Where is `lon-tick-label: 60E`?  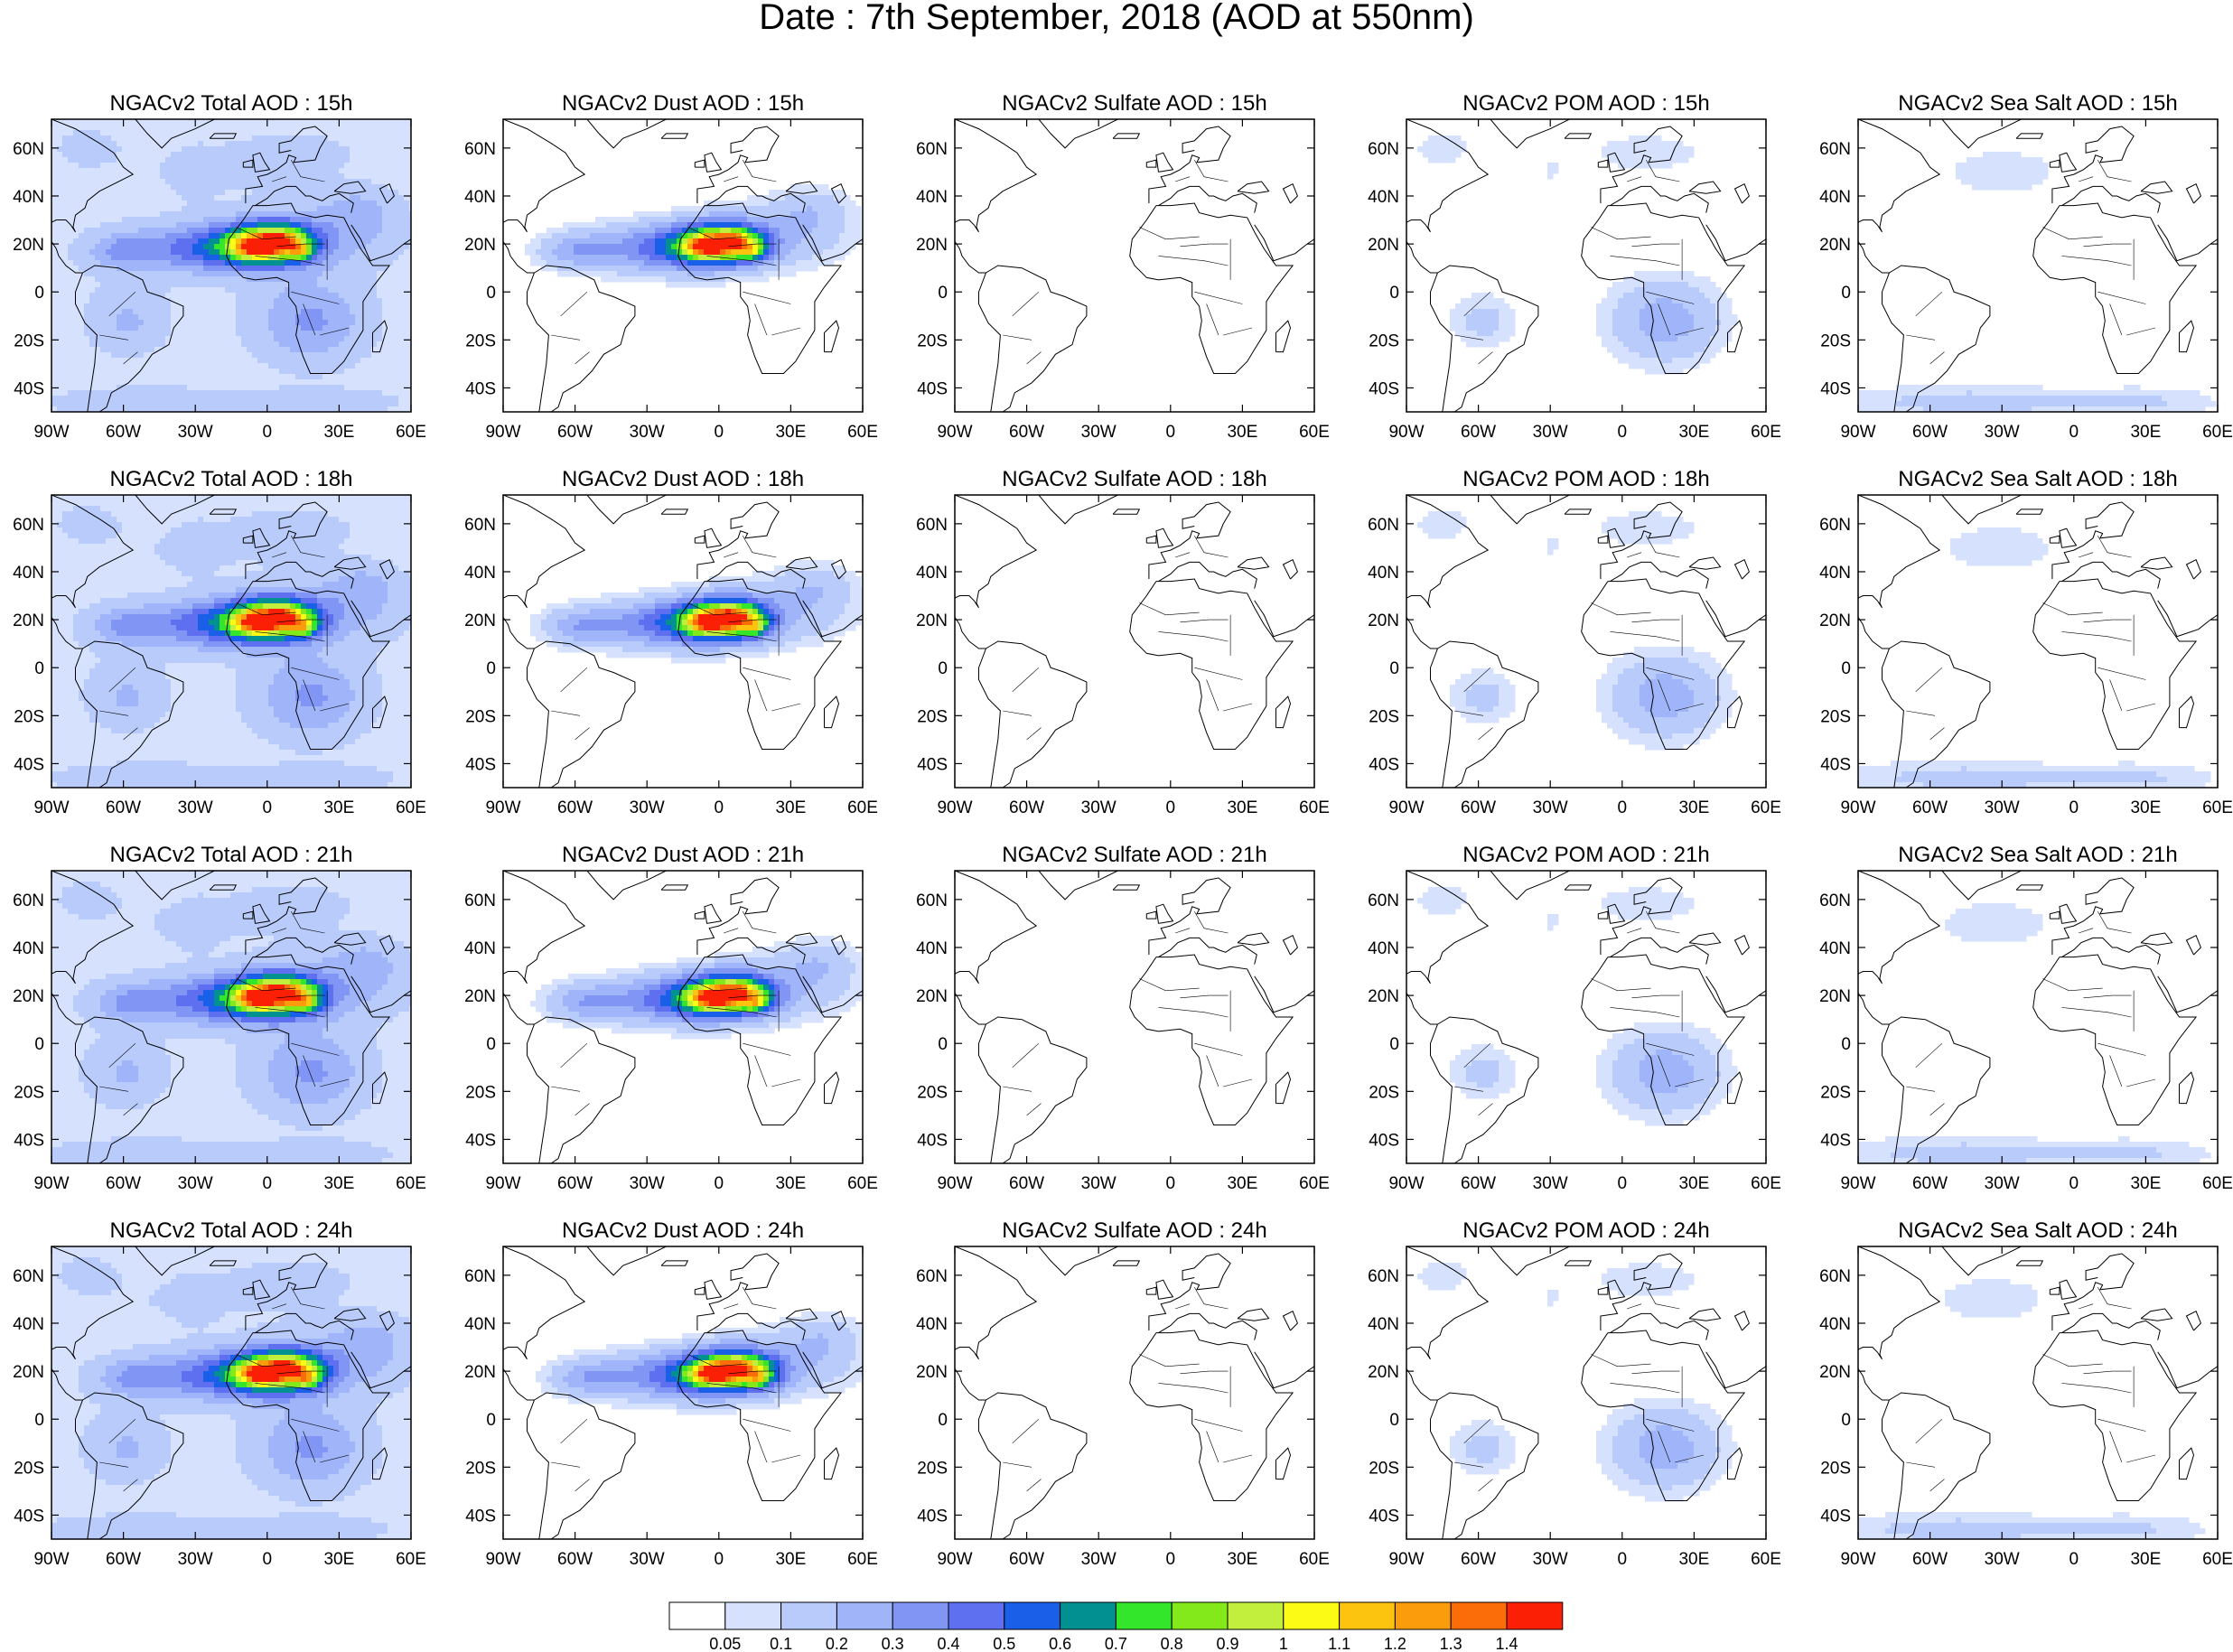 lon-tick-label: 60E is located at coordinates (862, 432).